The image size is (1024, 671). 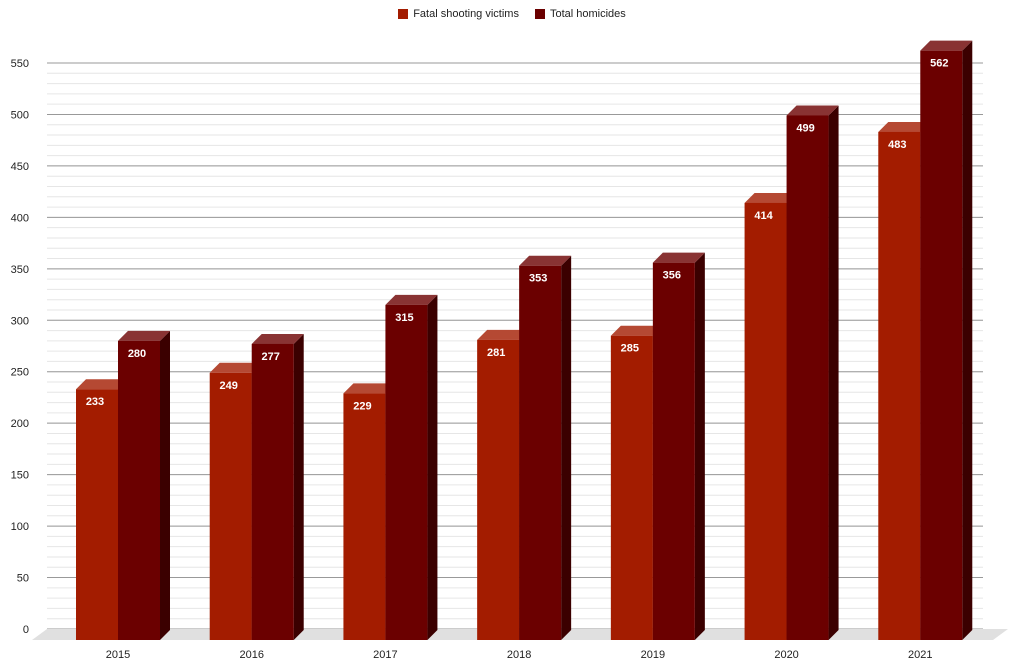 What do you see at coordinates (404, 318) in the screenshot?
I see `data-label: 315` at bounding box center [404, 318].